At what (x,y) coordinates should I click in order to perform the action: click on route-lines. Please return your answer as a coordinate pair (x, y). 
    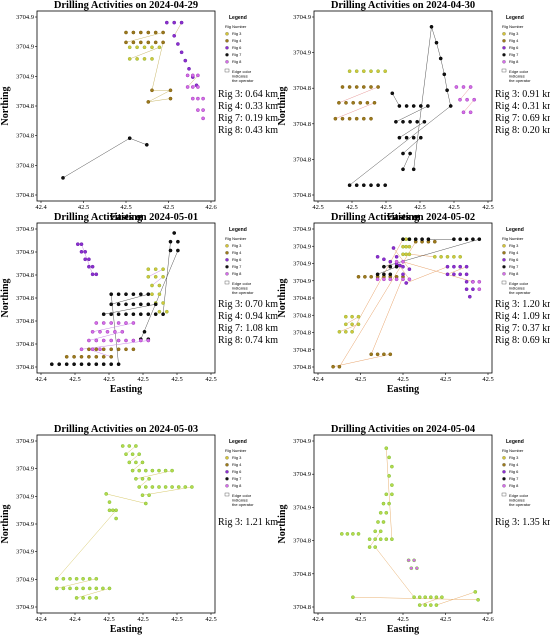
    Looking at the image, I should click on (415, 527).